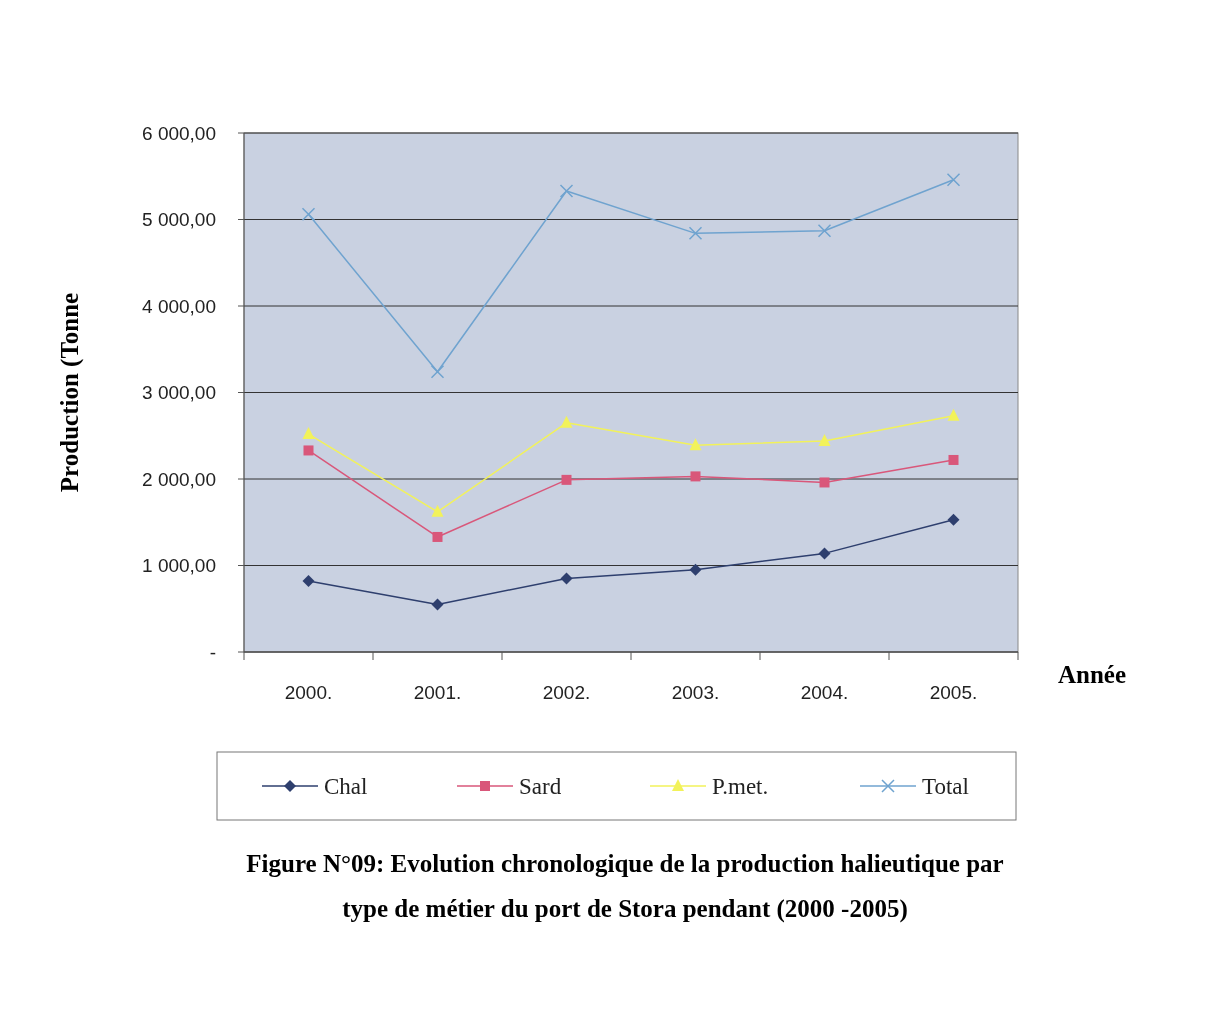 The width and height of the screenshot is (1223, 1023). Describe the element at coordinates (695, 692) in the screenshot. I see `x-tick-label: 2003.` at that location.